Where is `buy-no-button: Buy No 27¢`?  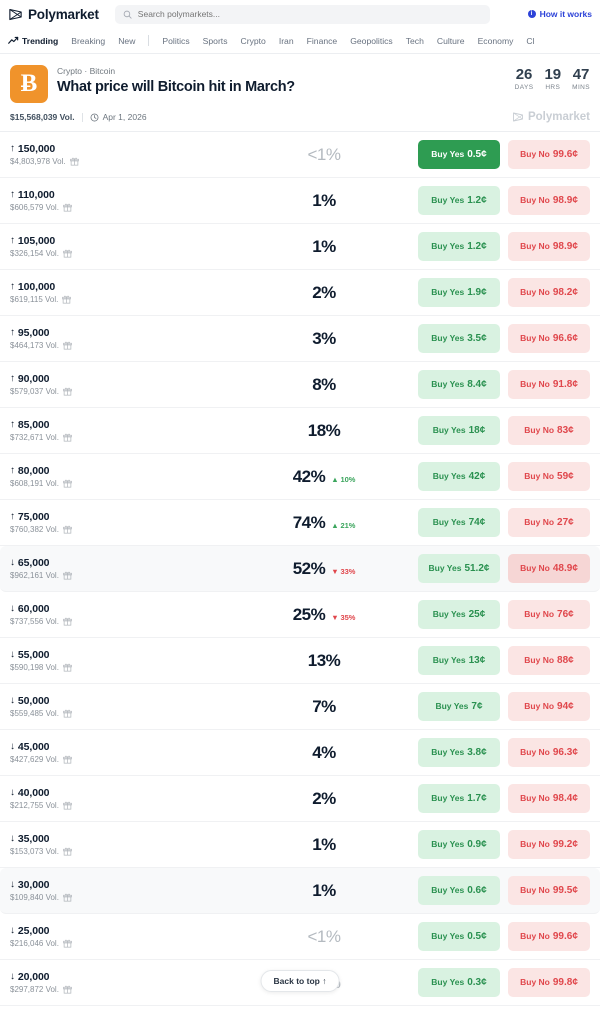 buy-no-button: Buy No 27¢ is located at coordinates (549, 522).